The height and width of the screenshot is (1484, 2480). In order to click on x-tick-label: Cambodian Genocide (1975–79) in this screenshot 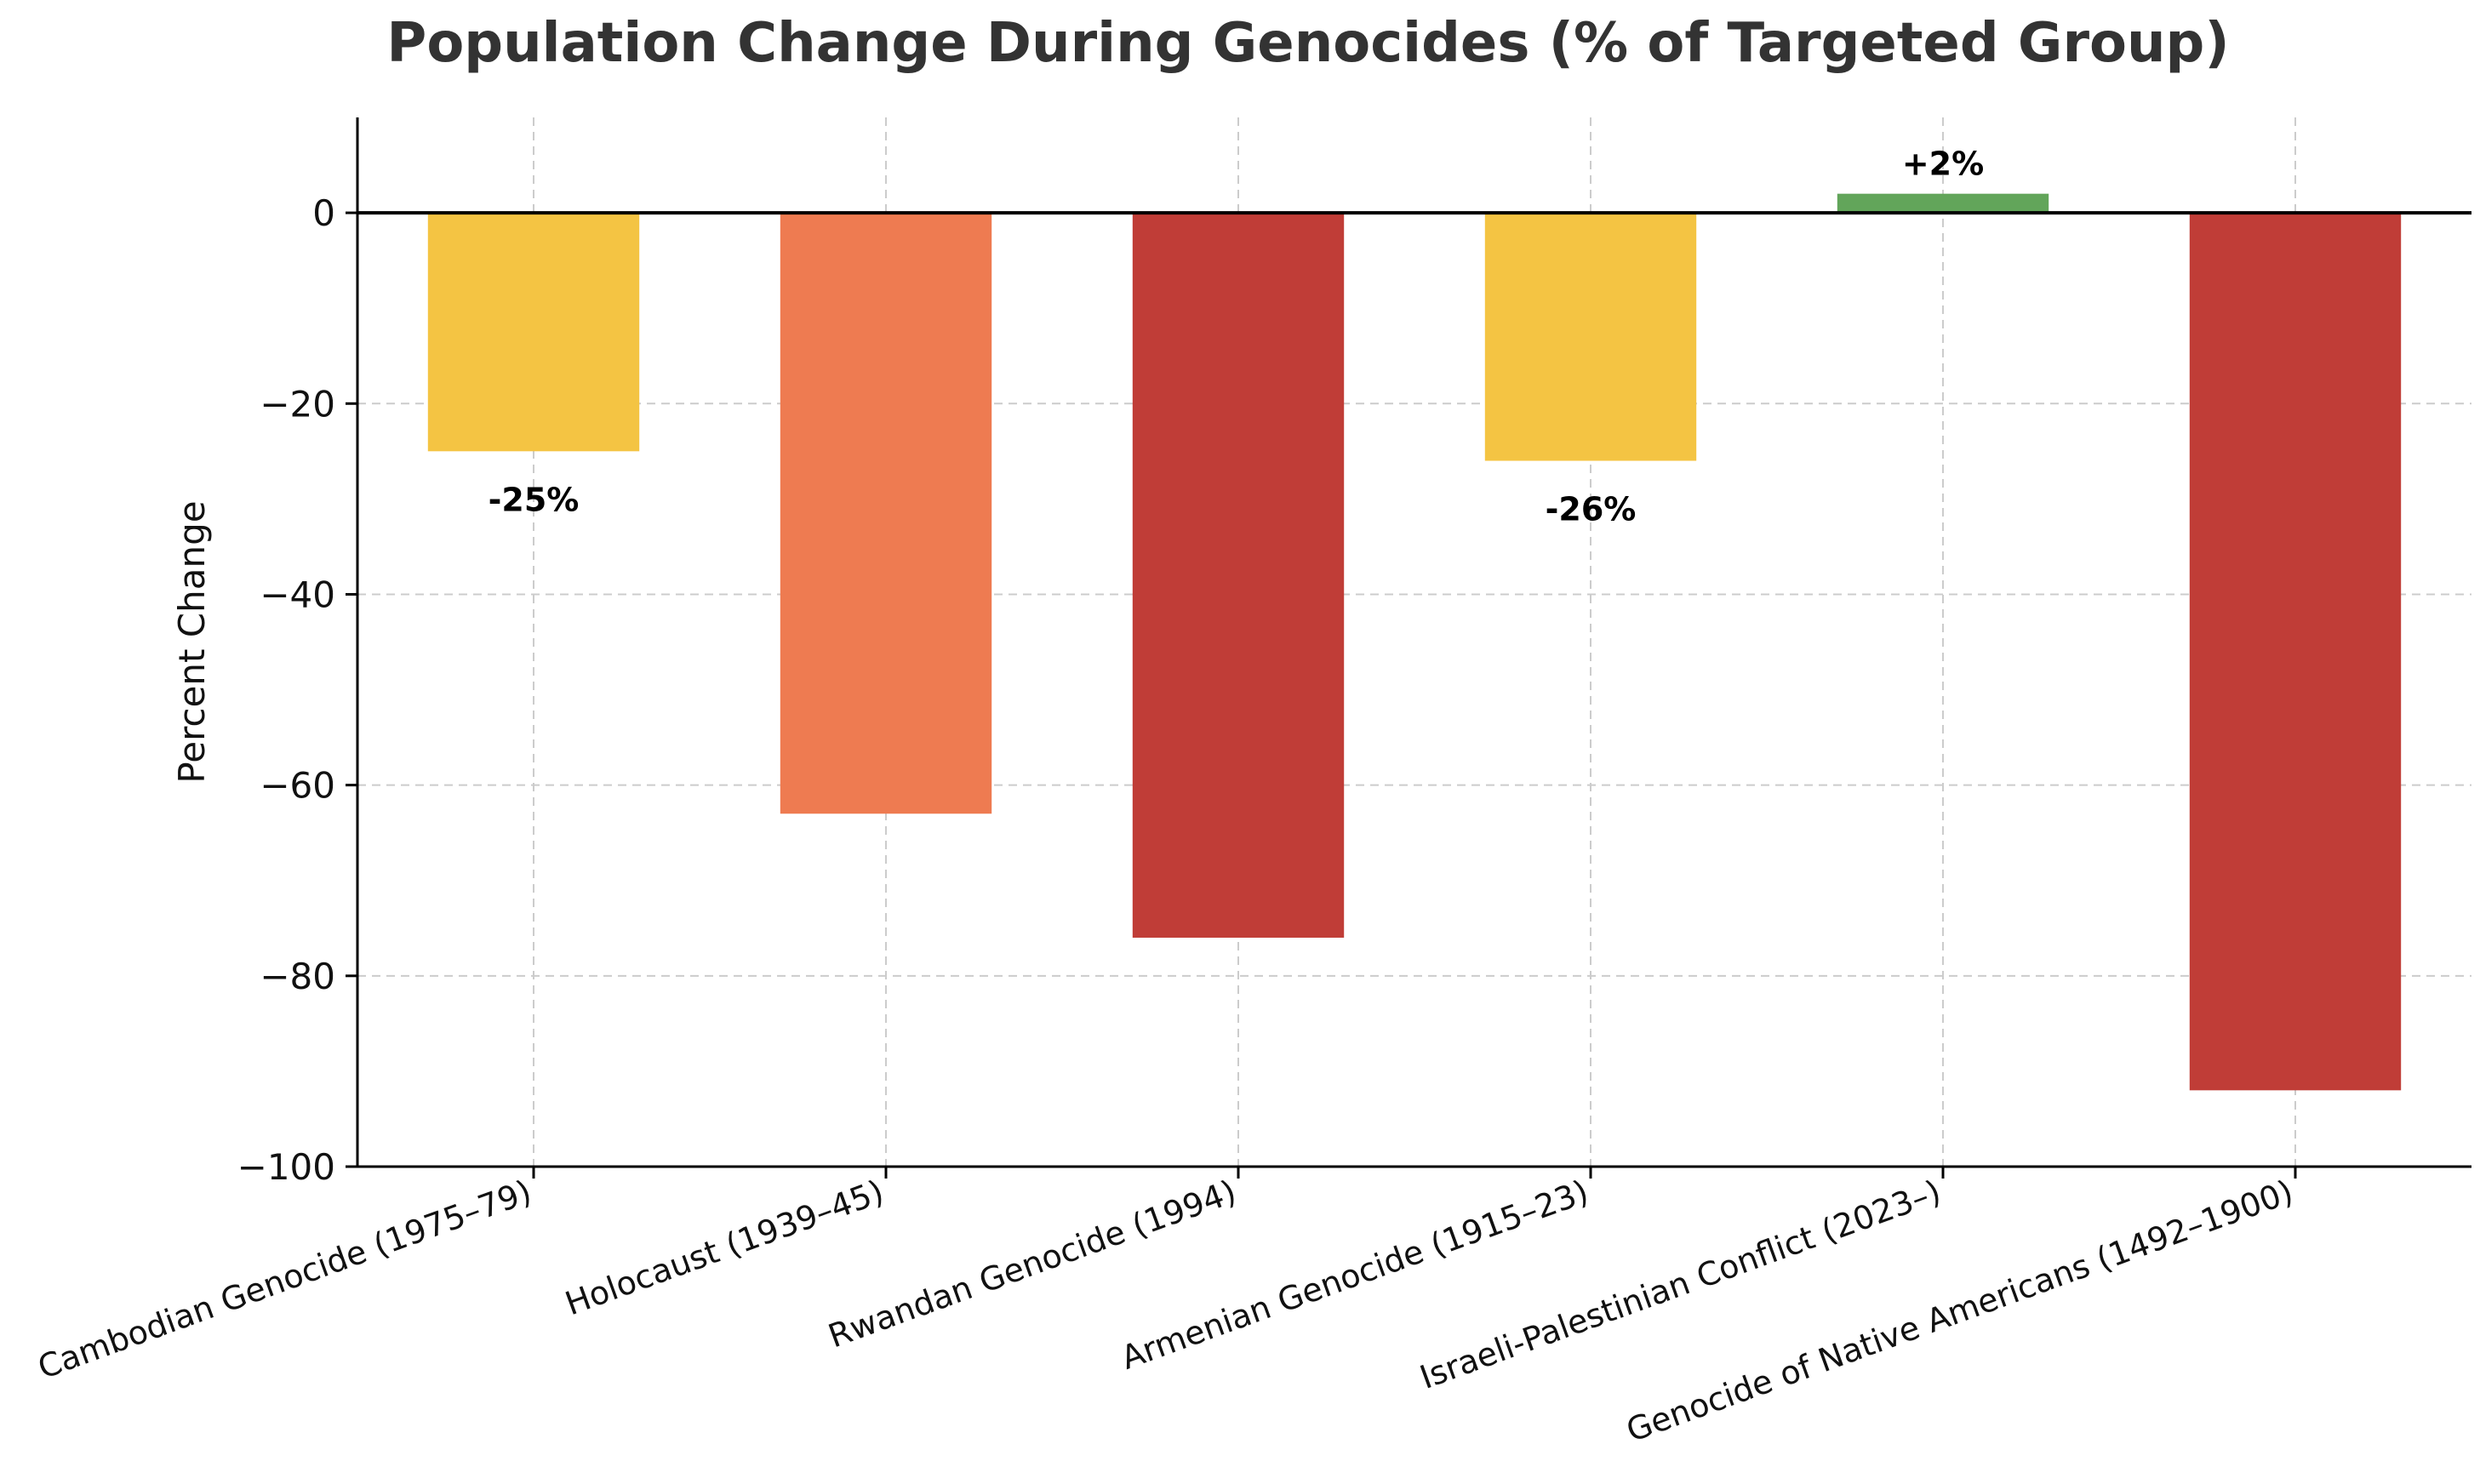, I will do `click(284, 1279)`.